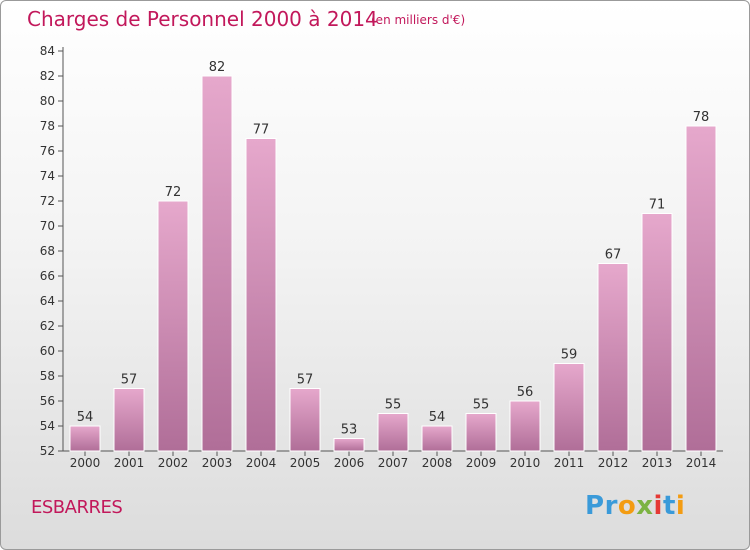 Image resolution: width=750 pixels, height=550 pixels. What do you see at coordinates (173, 326) in the screenshot?
I see `bar-2002` at bounding box center [173, 326].